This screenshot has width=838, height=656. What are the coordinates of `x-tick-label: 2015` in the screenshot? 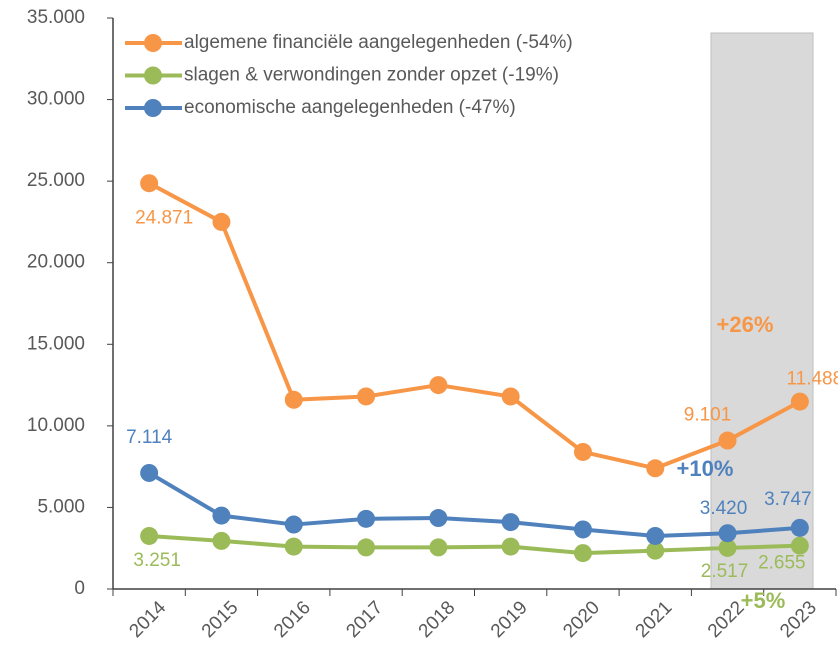 It's located at (220, 619).